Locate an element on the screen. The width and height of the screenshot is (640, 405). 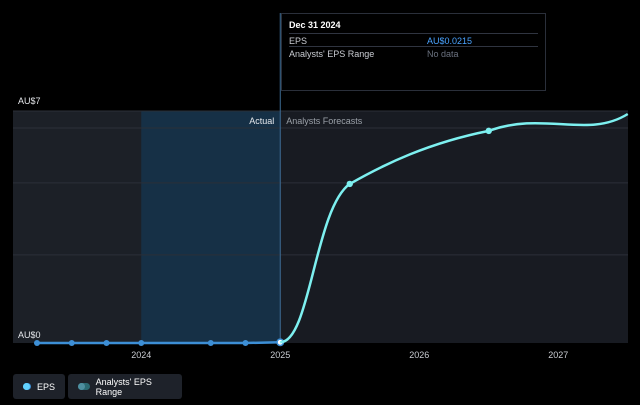
x-tick-label: 2024 is located at coordinates (141, 355).